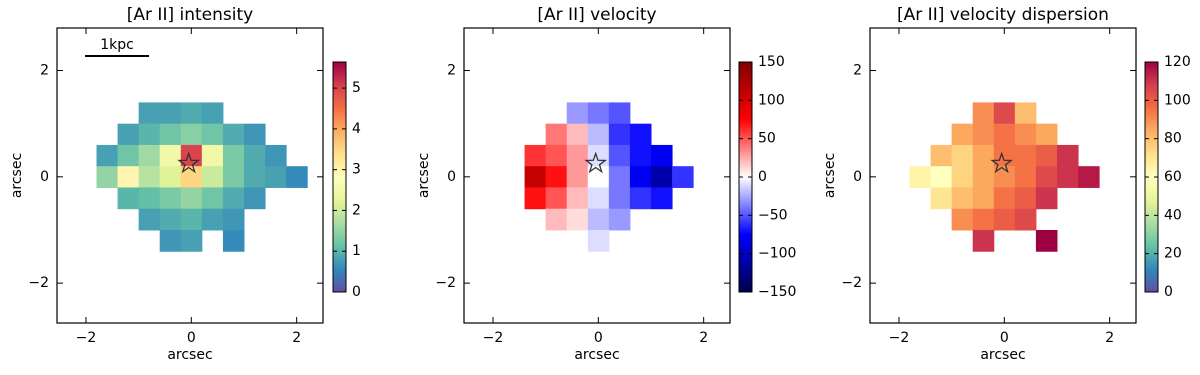 The width and height of the screenshot is (1200, 375). What do you see at coordinates (1003, 15) in the screenshot?
I see `chart-title: [Ar II] velocity dispersion` at bounding box center [1003, 15].